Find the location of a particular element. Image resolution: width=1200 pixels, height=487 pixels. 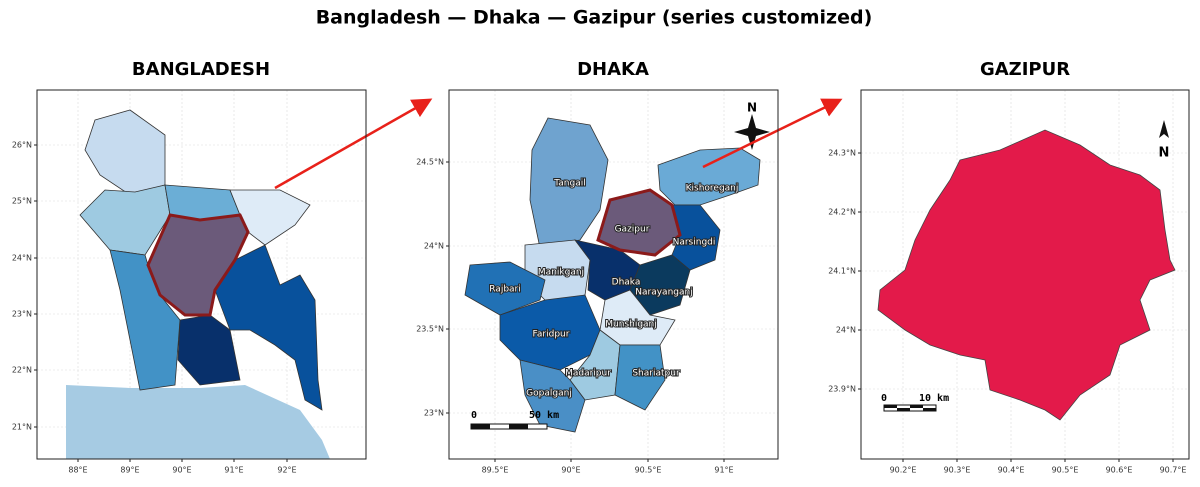

x-tick-label: 89.5°E is located at coordinates (495, 470).